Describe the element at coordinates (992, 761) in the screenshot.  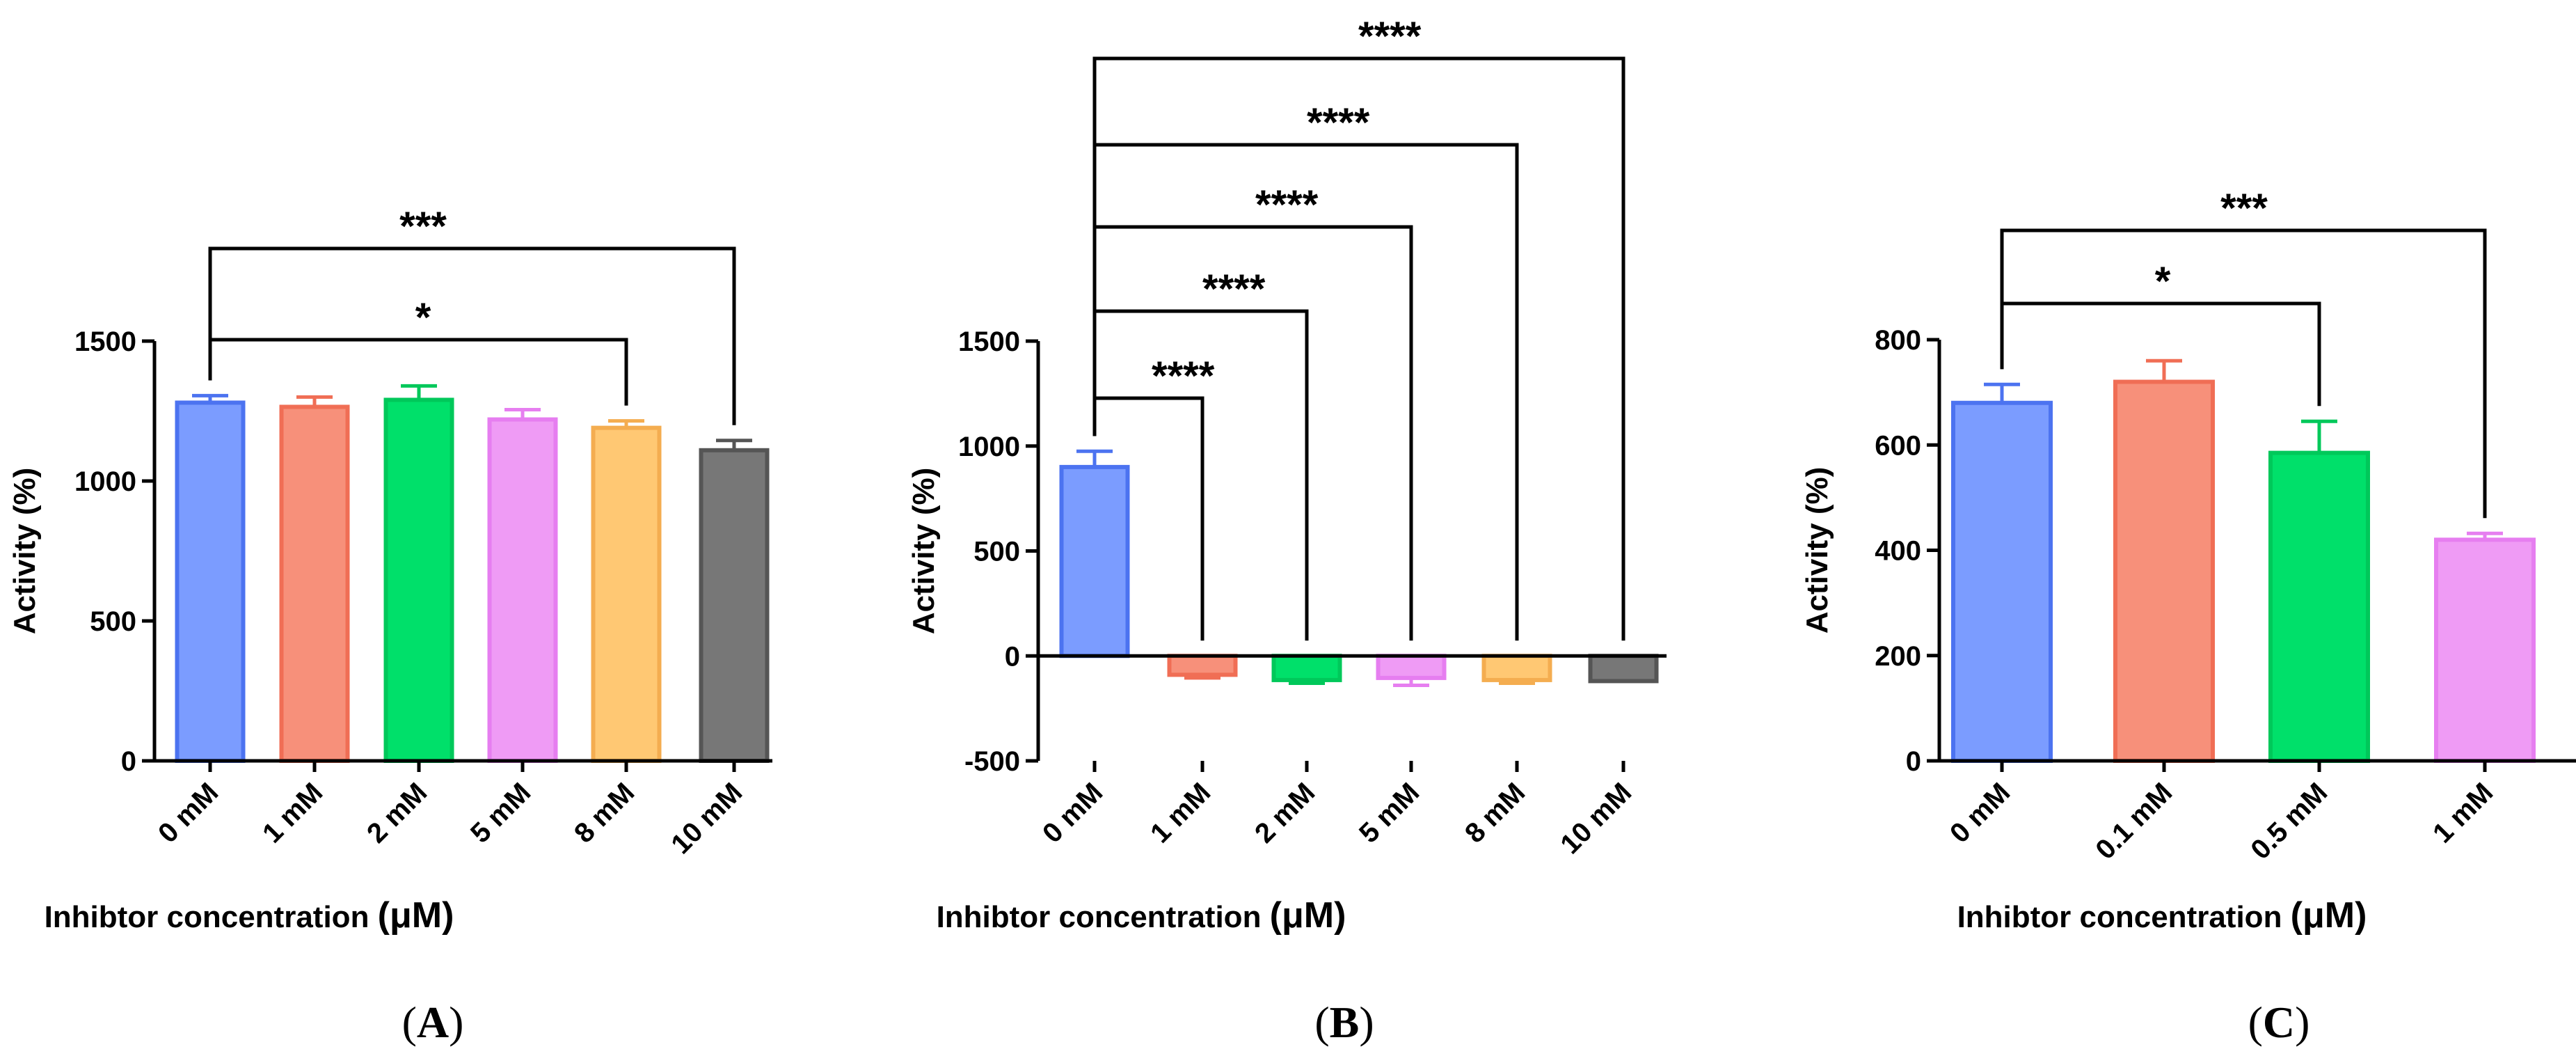
I see `y-tick-label: -500` at that location.